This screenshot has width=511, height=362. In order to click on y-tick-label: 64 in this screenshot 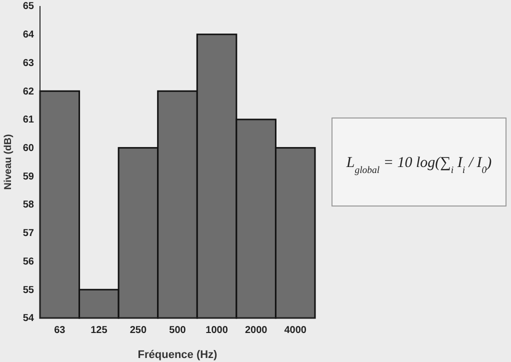, I will do `click(28, 35)`.